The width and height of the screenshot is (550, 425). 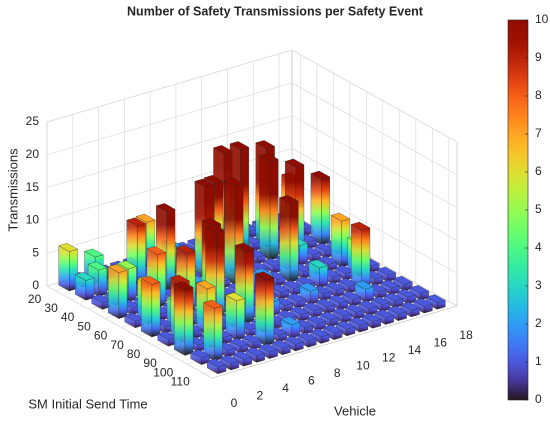 What do you see at coordinates (259, 396) in the screenshot?
I see `x-tick-label: 2` at bounding box center [259, 396].